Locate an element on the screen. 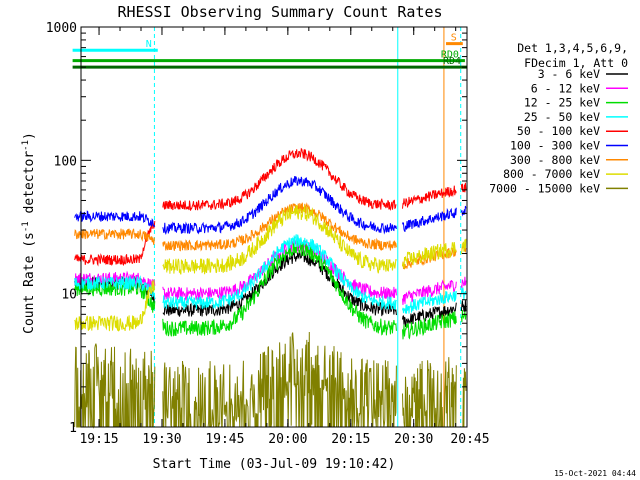  legend-label-100-300-kev: 100 - 300 keV is located at coordinates (555, 146).